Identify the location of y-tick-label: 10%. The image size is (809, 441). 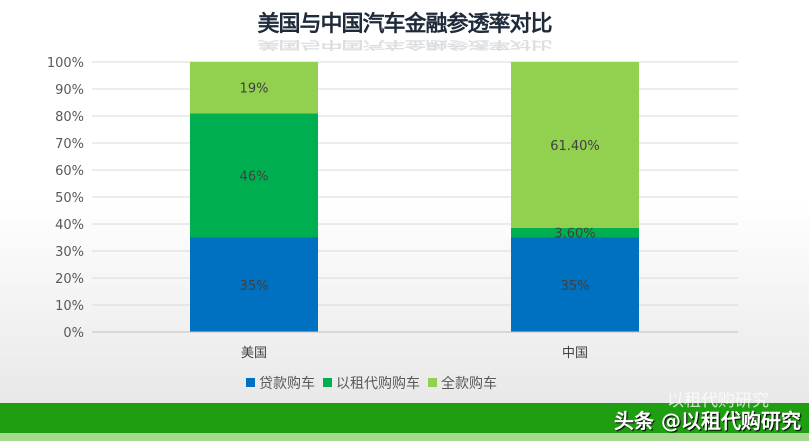
(69, 306).